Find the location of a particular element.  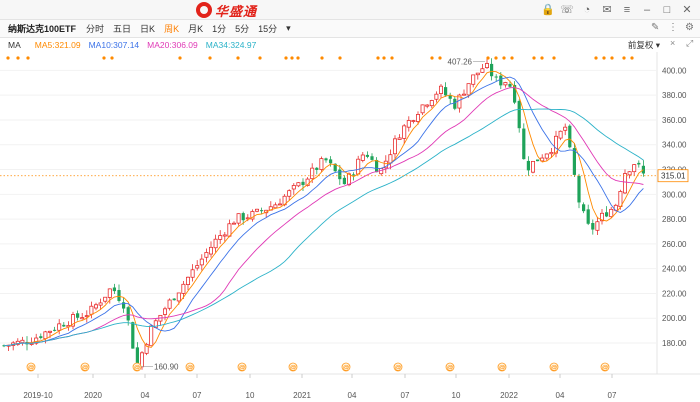

brand-logo: 华盛通 is located at coordinates (226, 10).